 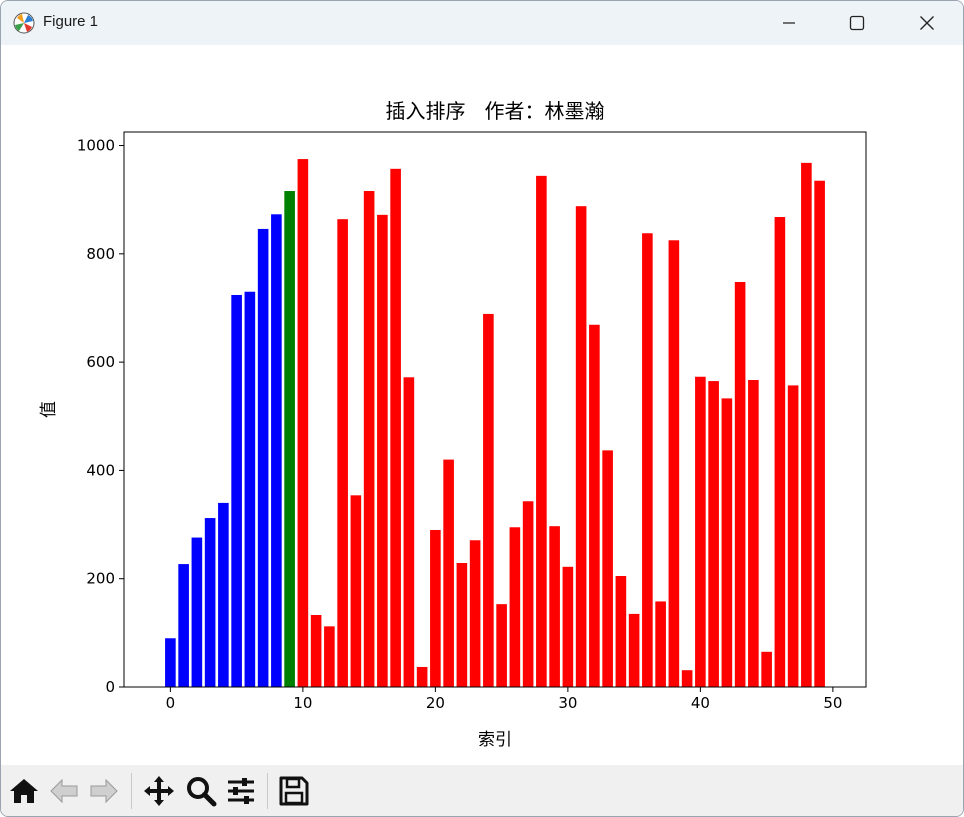 What do you see at coordinates (96, 146) in the screenshot?
I see `y-tick-label: 1000` at bounding box center [96, 146].